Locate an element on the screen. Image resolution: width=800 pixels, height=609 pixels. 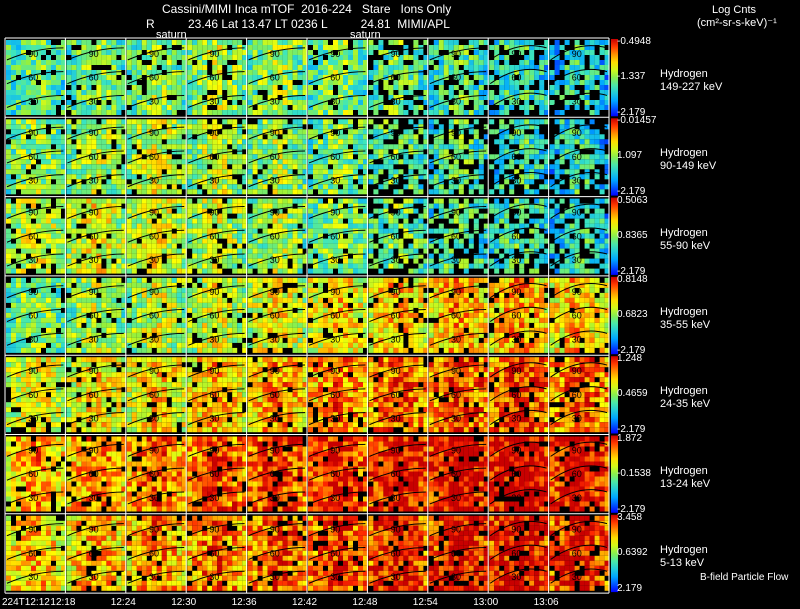
x-tick-label: 12:54 is located at coordinates (425, 602).